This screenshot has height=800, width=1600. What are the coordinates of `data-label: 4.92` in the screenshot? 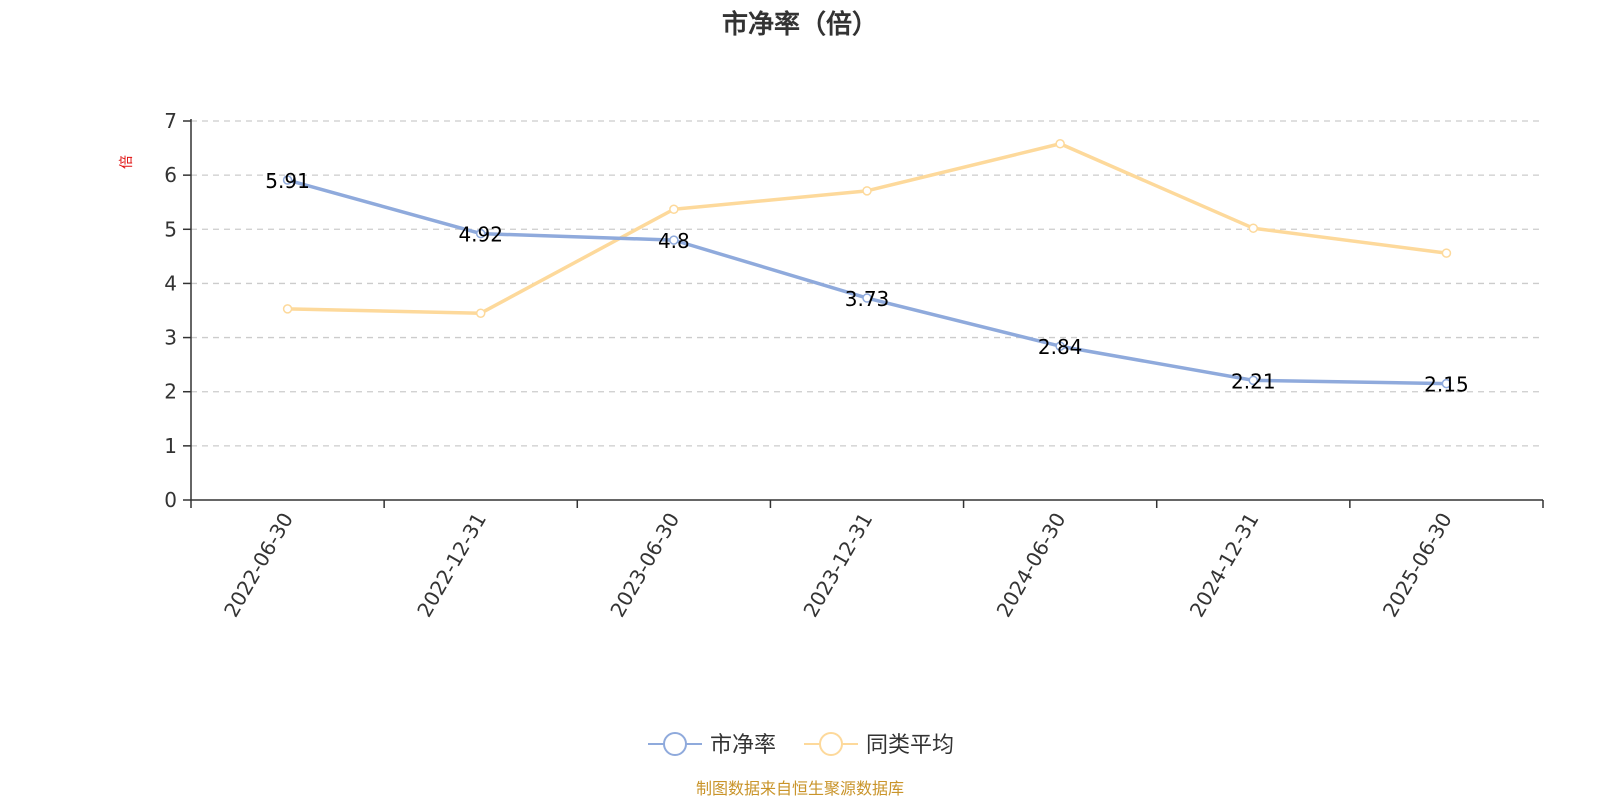 It's located at (480, 235).